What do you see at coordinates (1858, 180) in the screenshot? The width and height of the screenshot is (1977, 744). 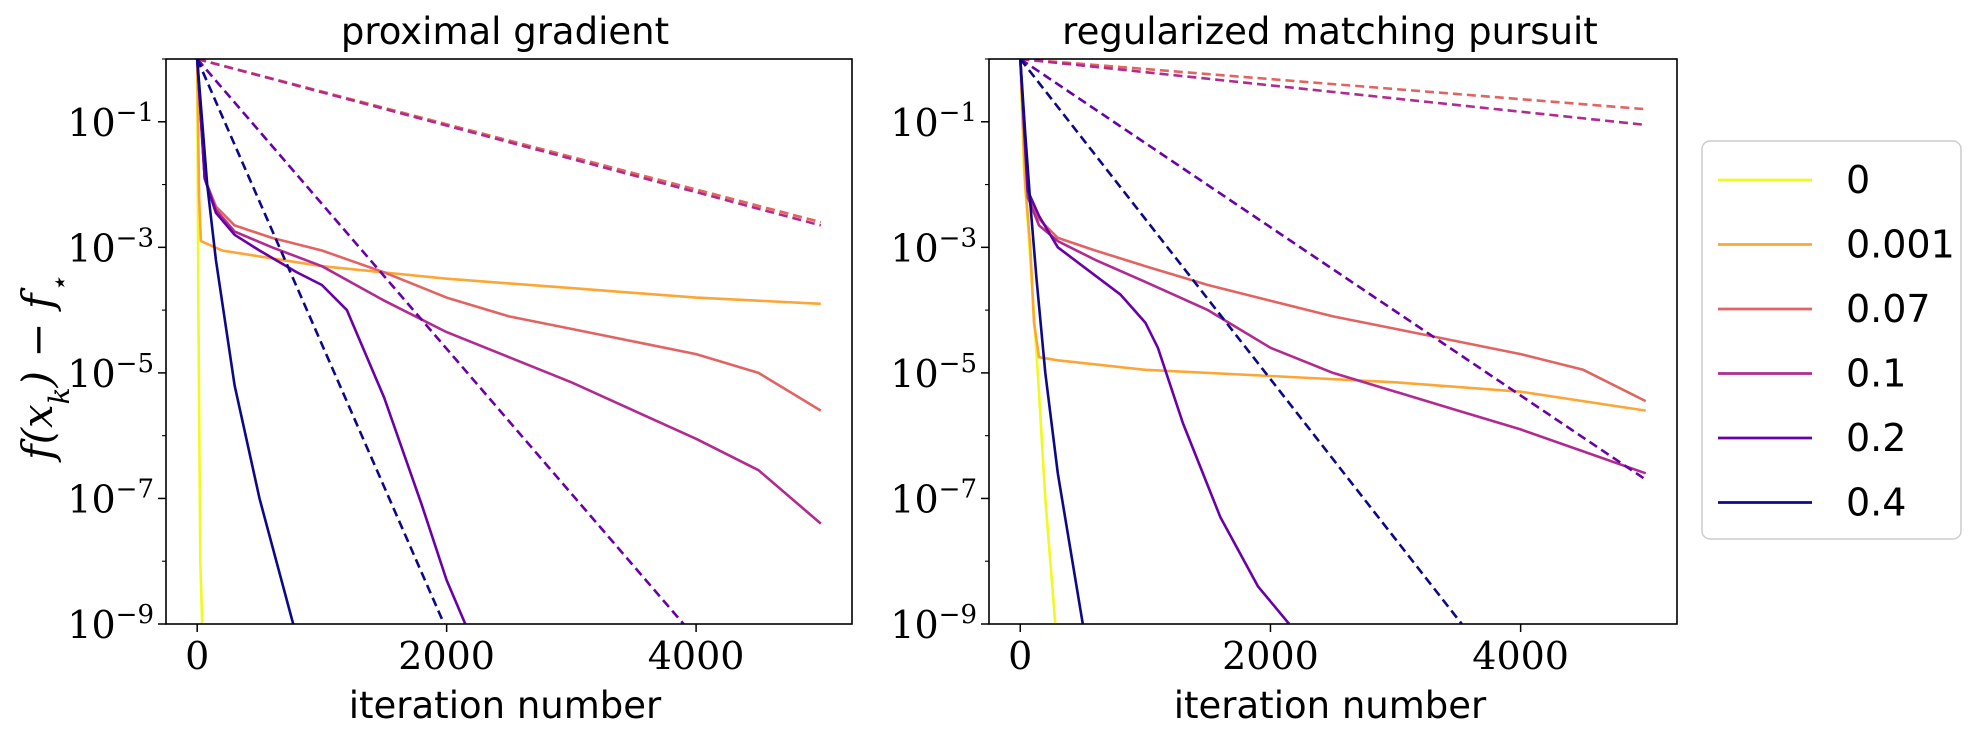 I see `legend-label: 0` at bounding box center [1858, 180].